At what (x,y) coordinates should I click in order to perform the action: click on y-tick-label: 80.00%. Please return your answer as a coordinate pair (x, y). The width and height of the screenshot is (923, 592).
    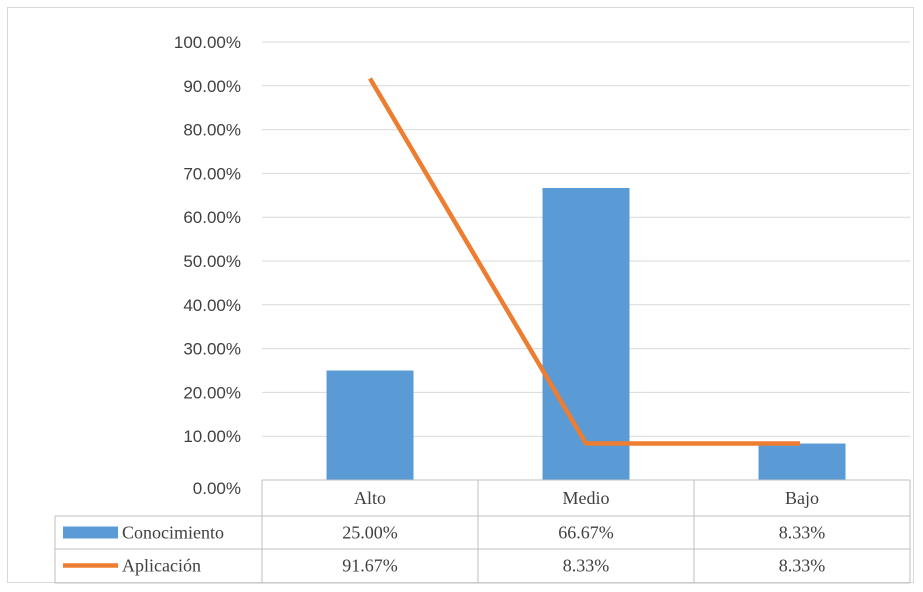
    Looking at the image, I should click on (212, 130).